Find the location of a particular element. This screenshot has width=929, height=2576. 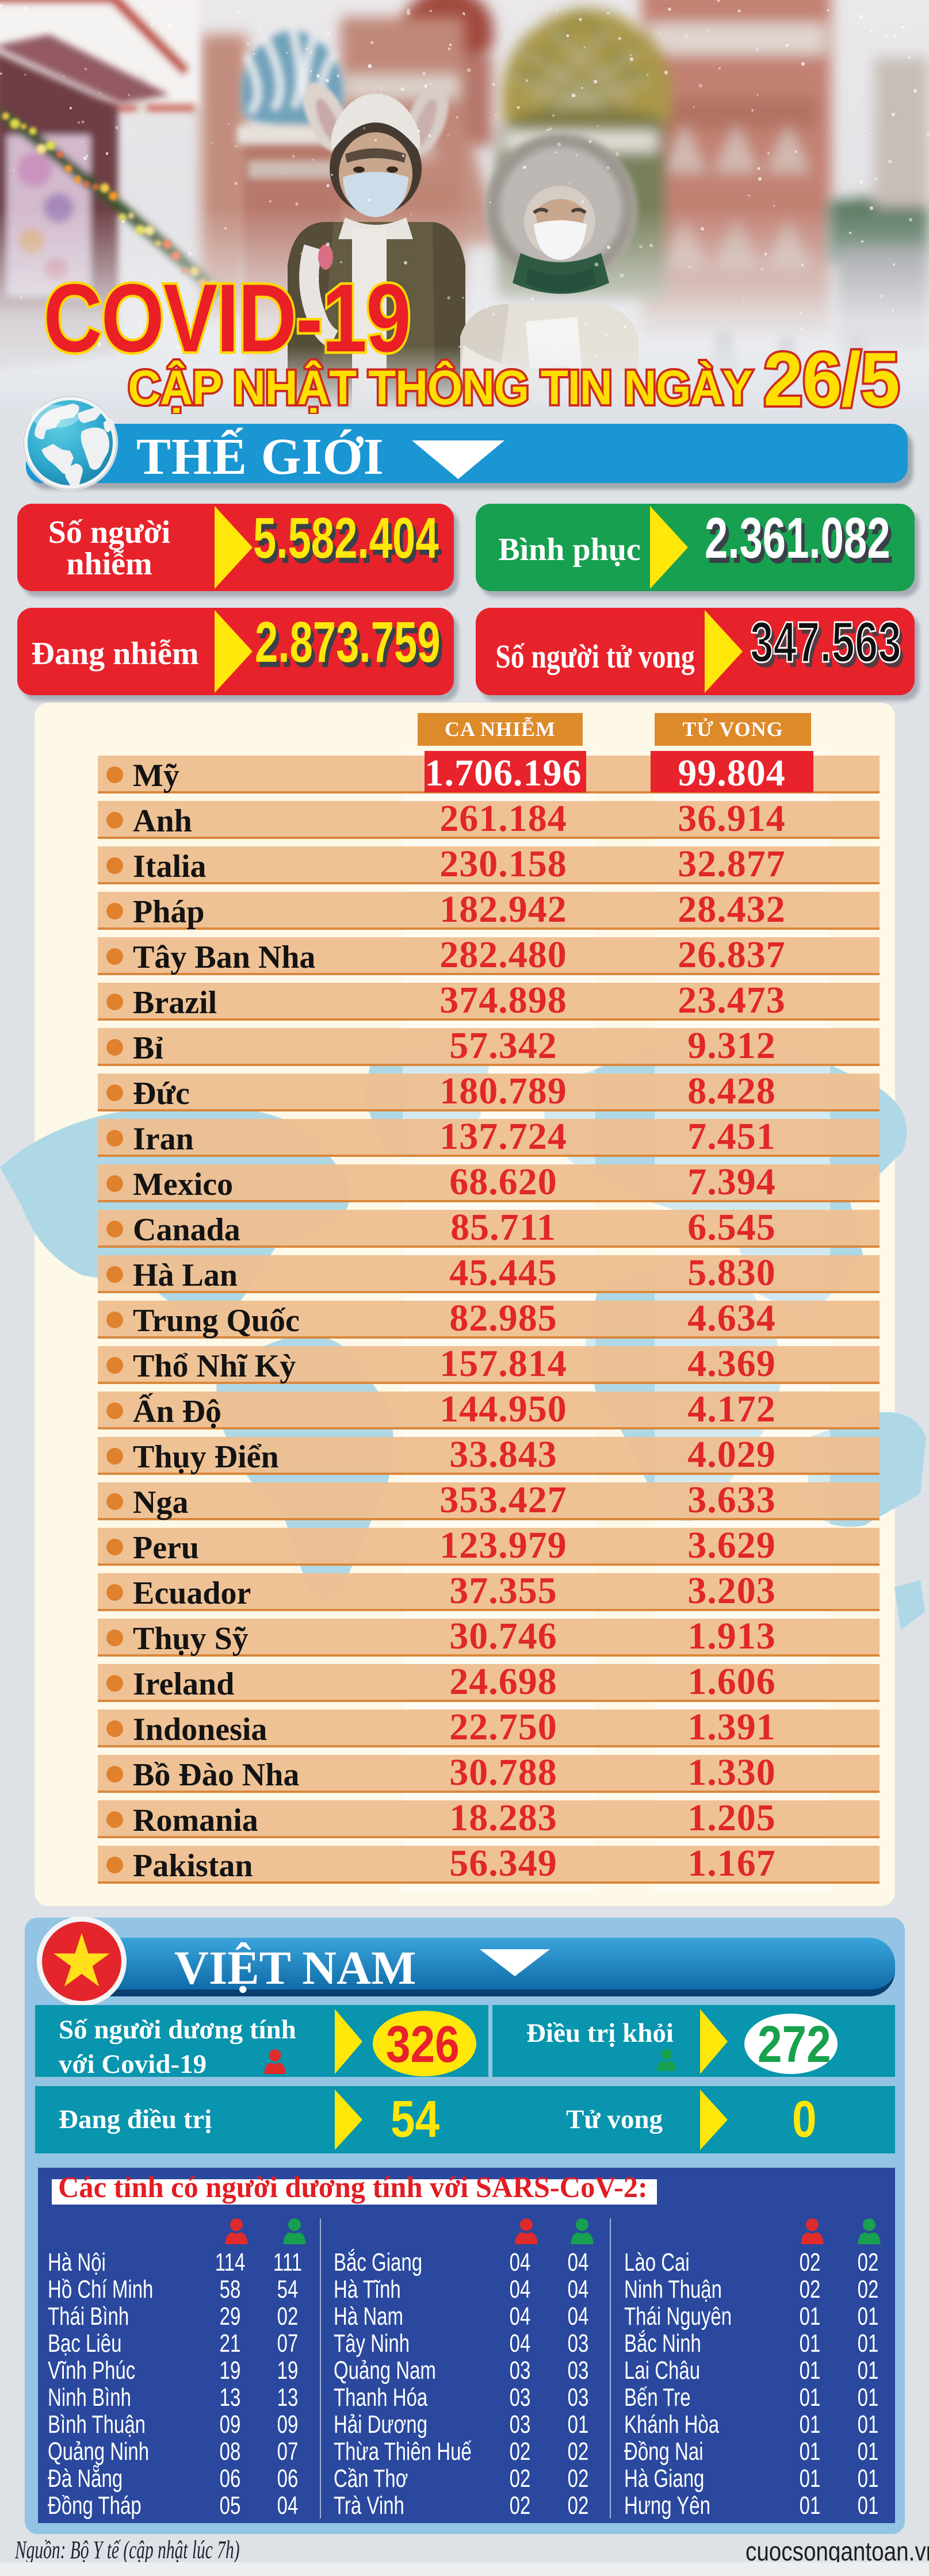

svg-text: CẬP NHẬT THÔNG TIN NGÀY 26/5 is located at coordinates (514, 375).